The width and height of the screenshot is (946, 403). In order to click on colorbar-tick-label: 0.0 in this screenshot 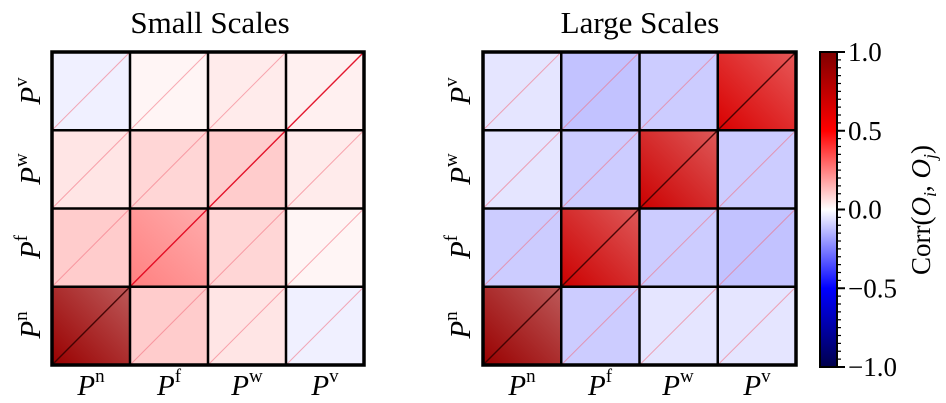, I will do `click(865, 210)`.